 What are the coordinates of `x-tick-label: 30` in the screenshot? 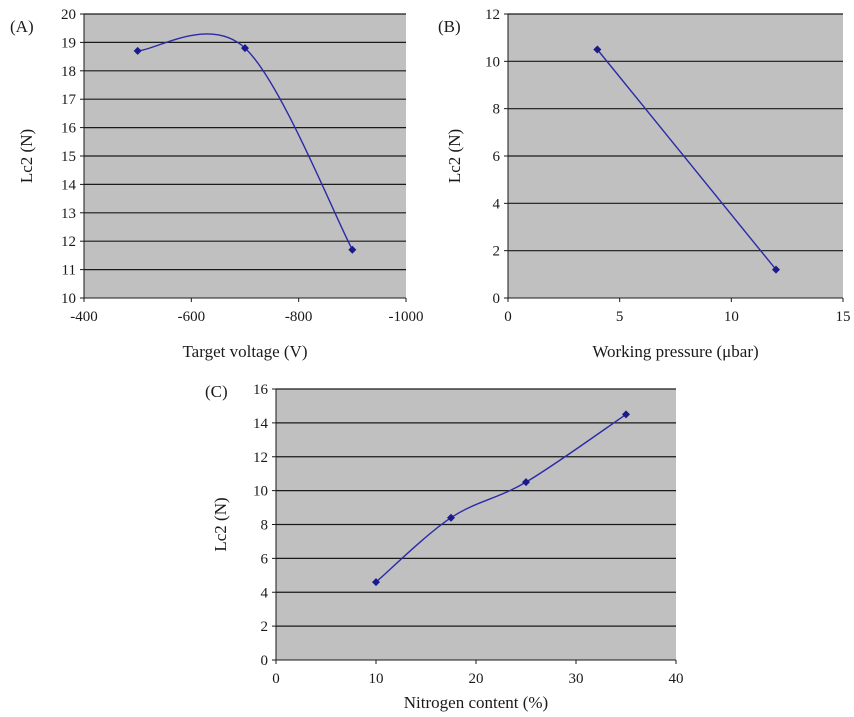 It's located at (576, 679).